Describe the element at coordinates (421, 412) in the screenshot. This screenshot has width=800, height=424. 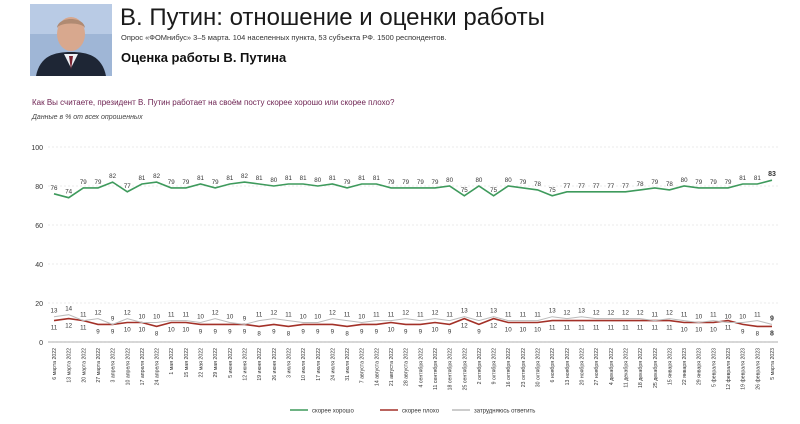
I see `legend-label: скорее плохо` at that location.